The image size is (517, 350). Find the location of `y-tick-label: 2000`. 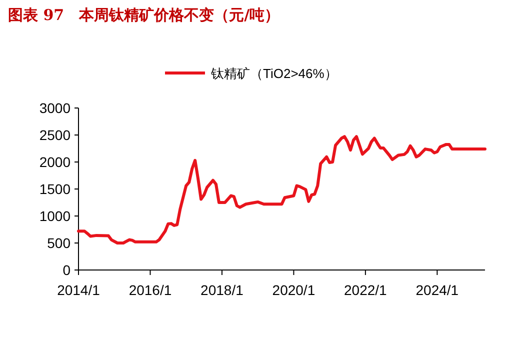

y-tick-label: 2000 is located at coordinates (55, 162).